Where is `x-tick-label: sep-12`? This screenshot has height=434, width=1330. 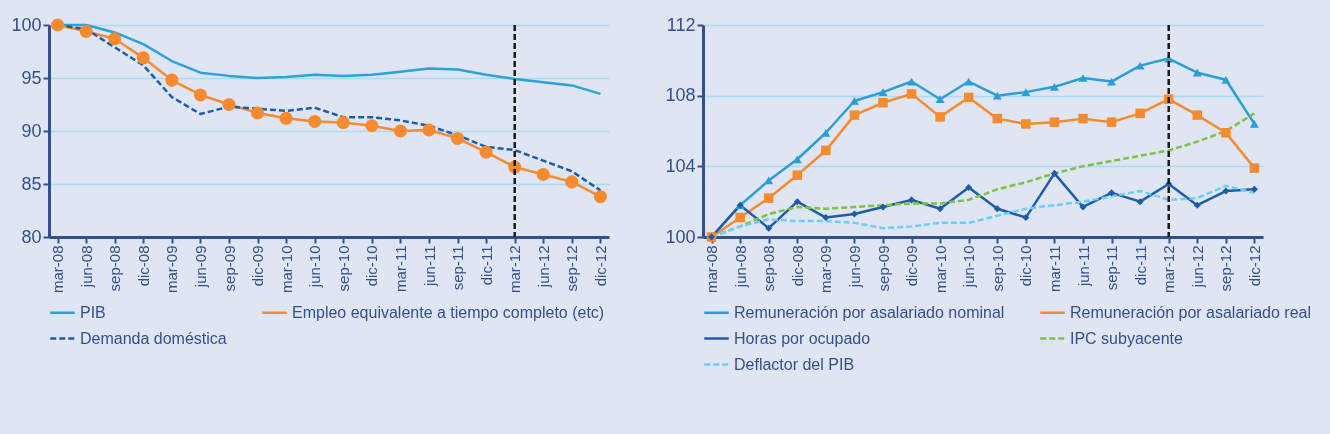 x-tick-label: sep-12 is located at coordinates (1226, 268).